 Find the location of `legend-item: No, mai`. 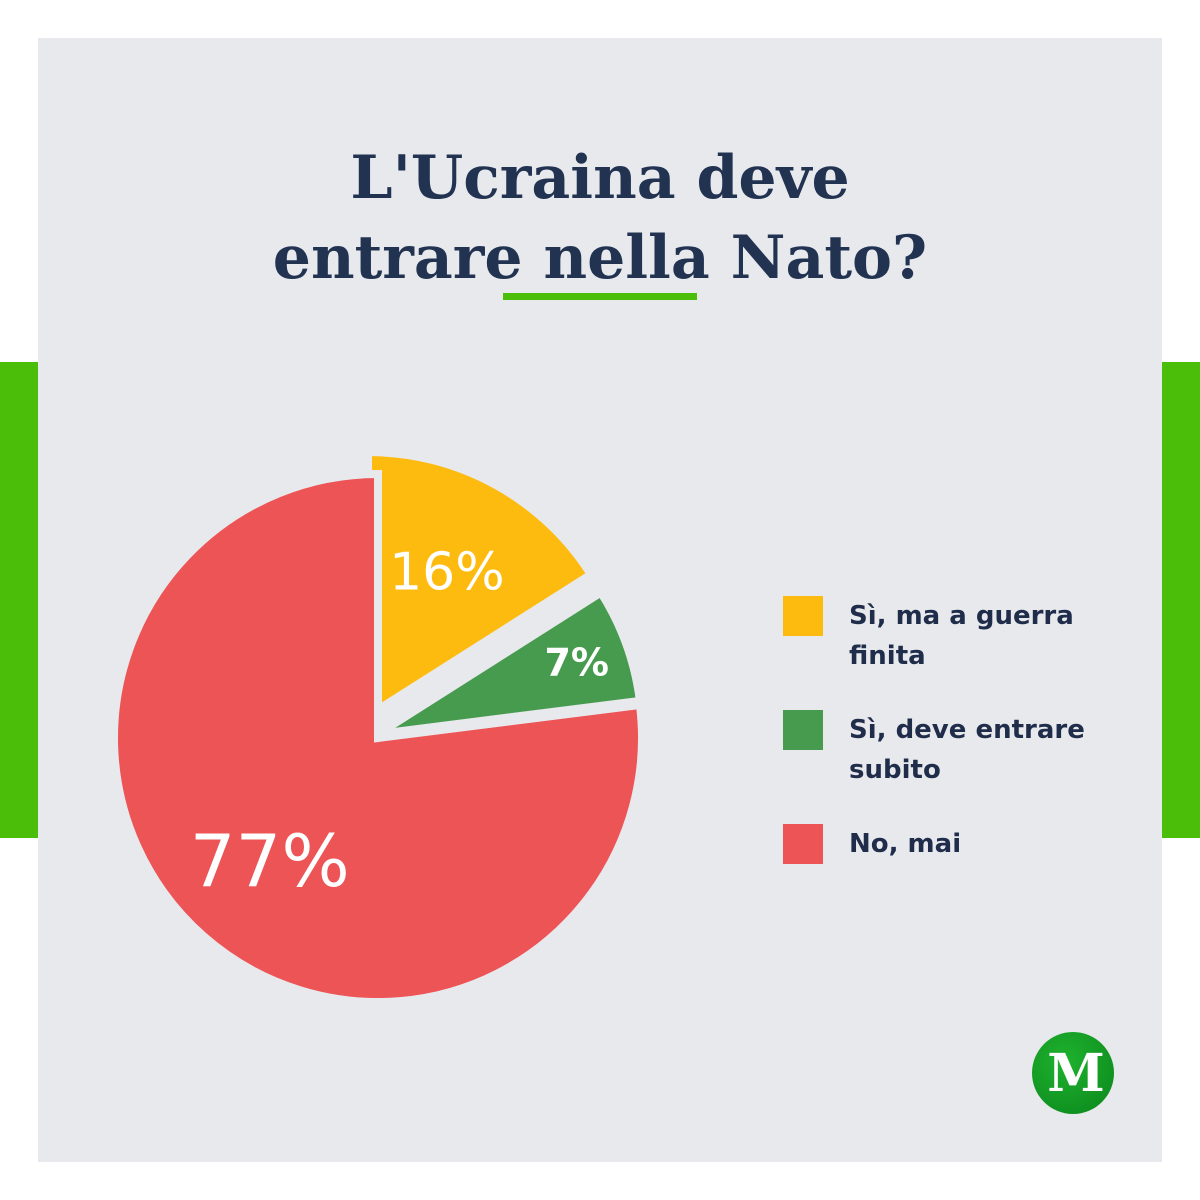

legend-item: No, mai is located at coordinates (963, 844).